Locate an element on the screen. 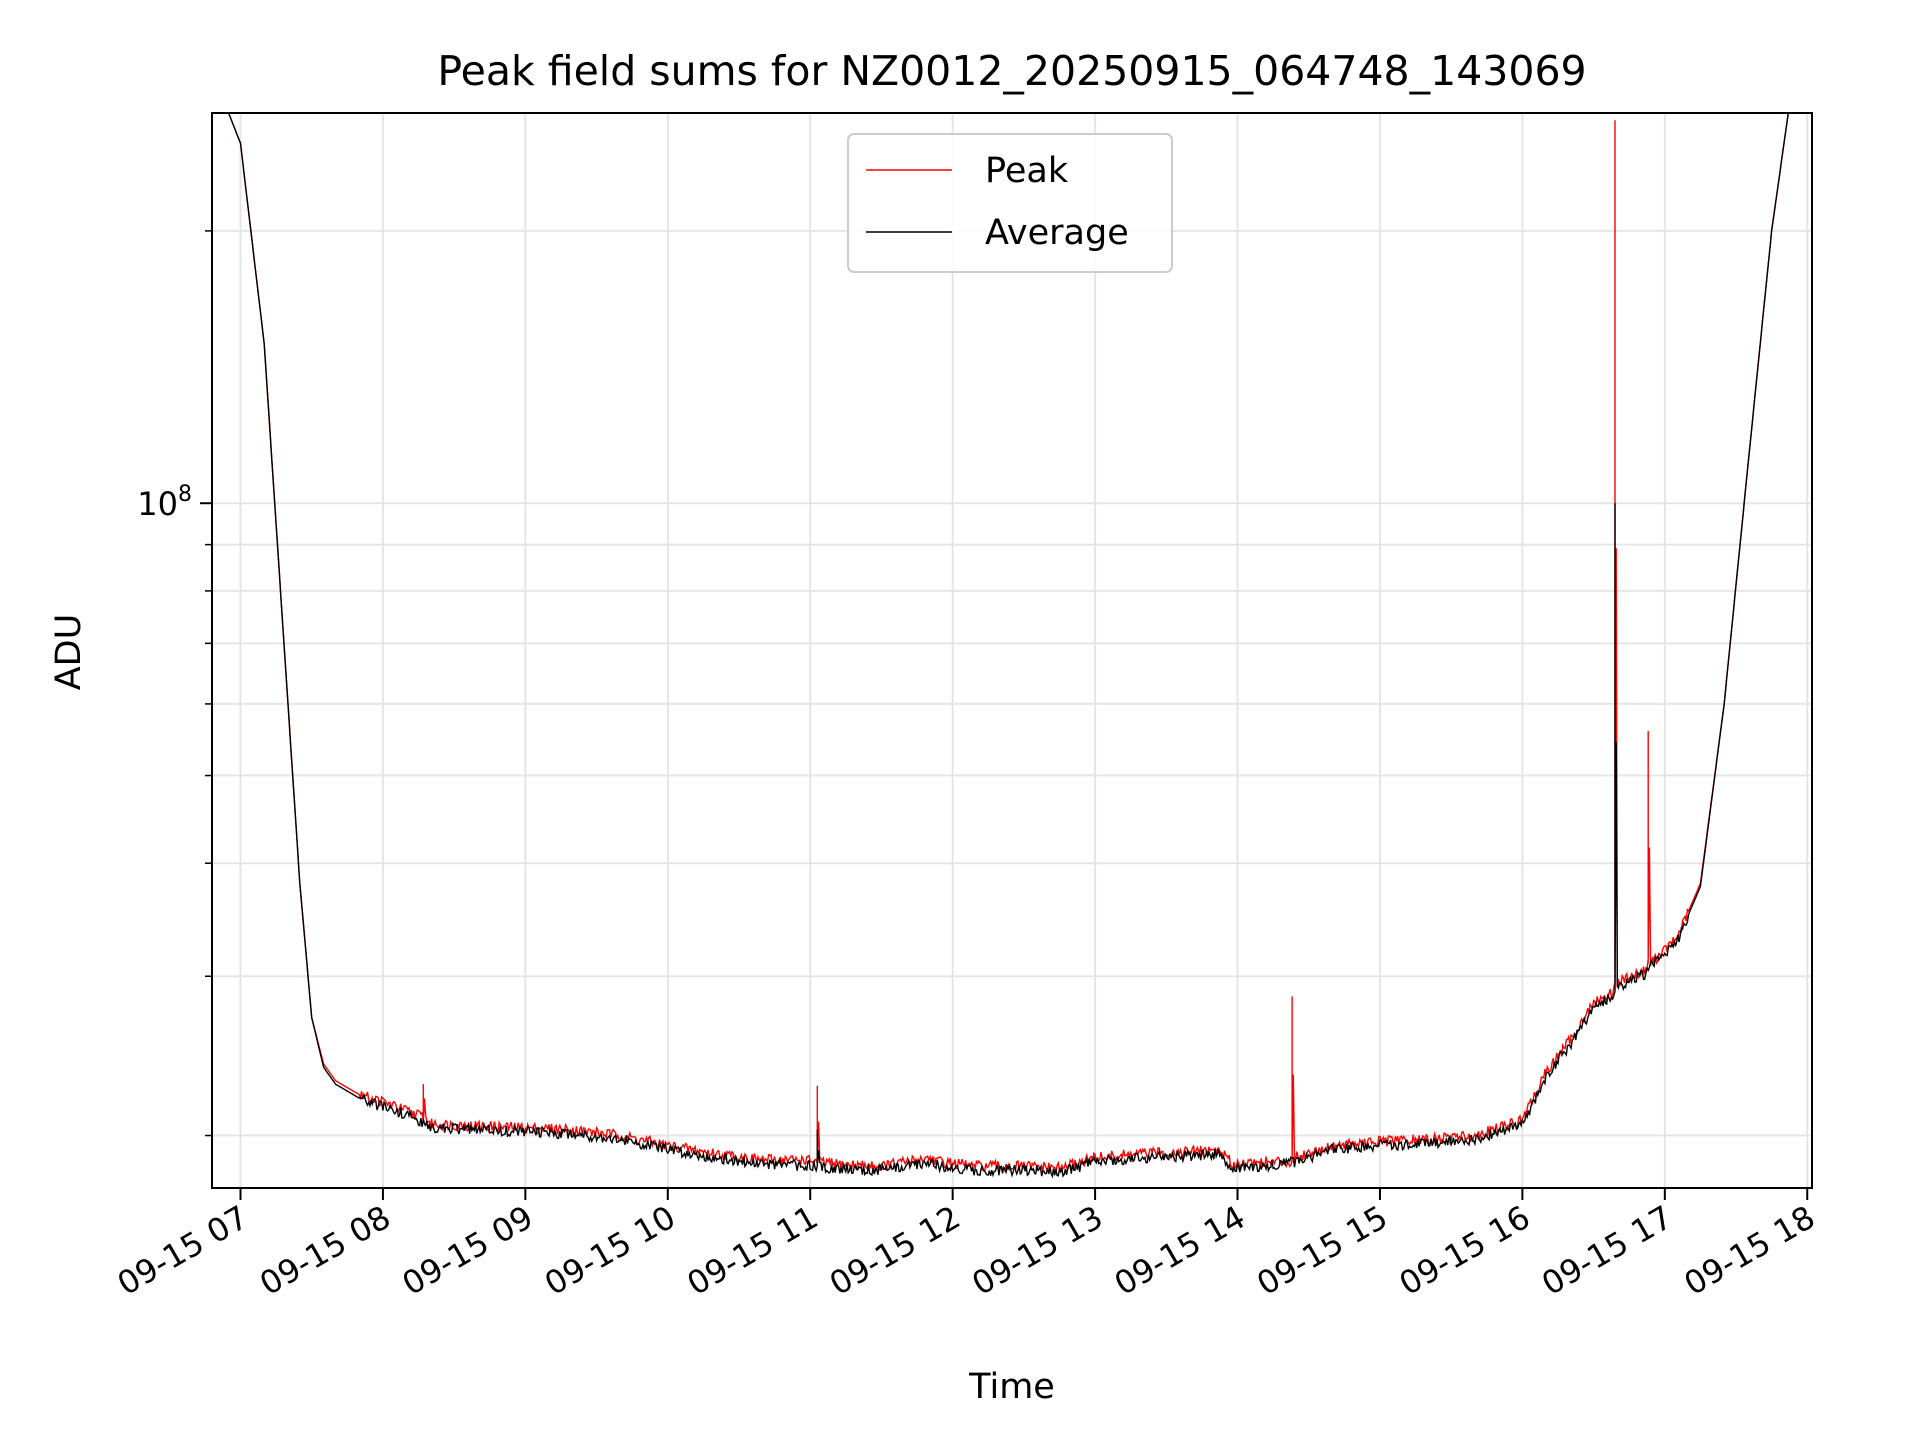  y-axis-label: ADU is located at coordinates (69, 652).